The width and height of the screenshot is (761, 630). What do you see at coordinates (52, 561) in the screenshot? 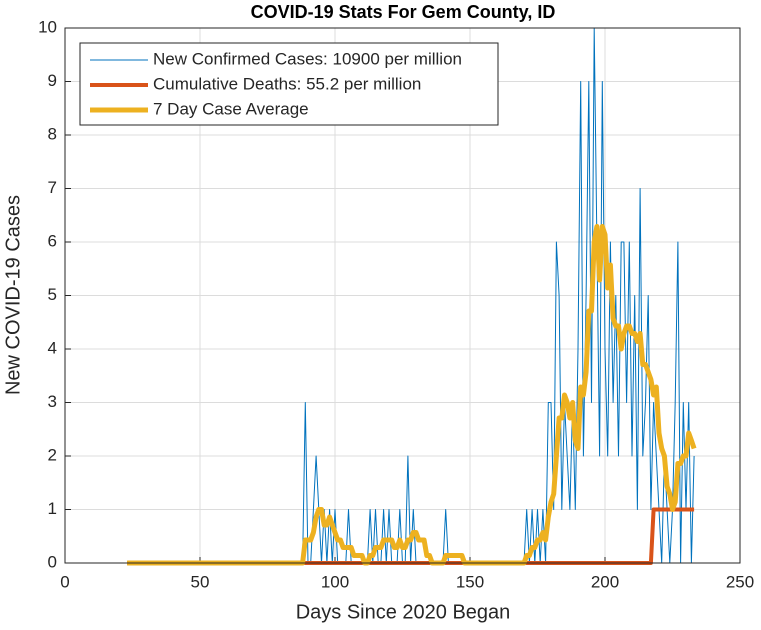
I see `y-tick-label: 0` at bounding box center [52, 561].